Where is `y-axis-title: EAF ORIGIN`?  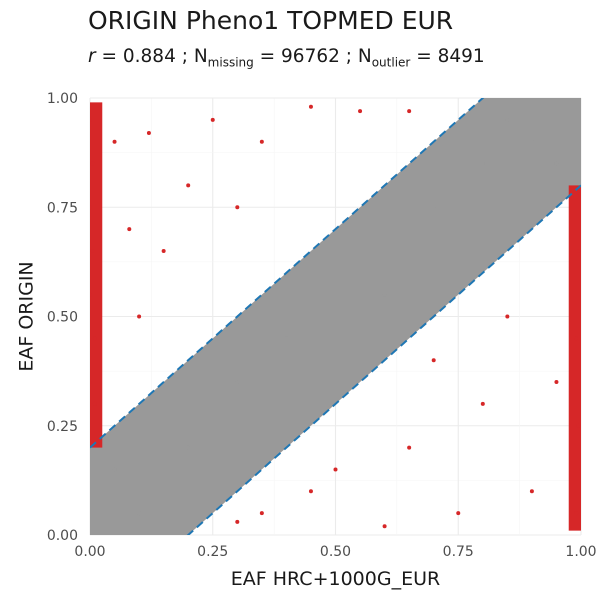
y-axis-title: EAF ORIGIN is located at coordinates (27, 316).